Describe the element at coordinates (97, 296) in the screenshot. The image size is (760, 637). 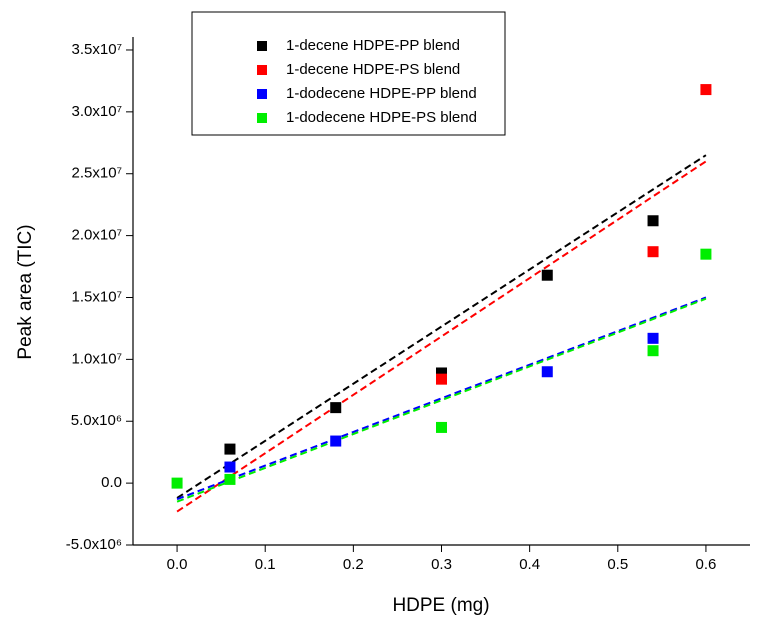
I see `y-tick-label: 1.5x10⁷` at that location.